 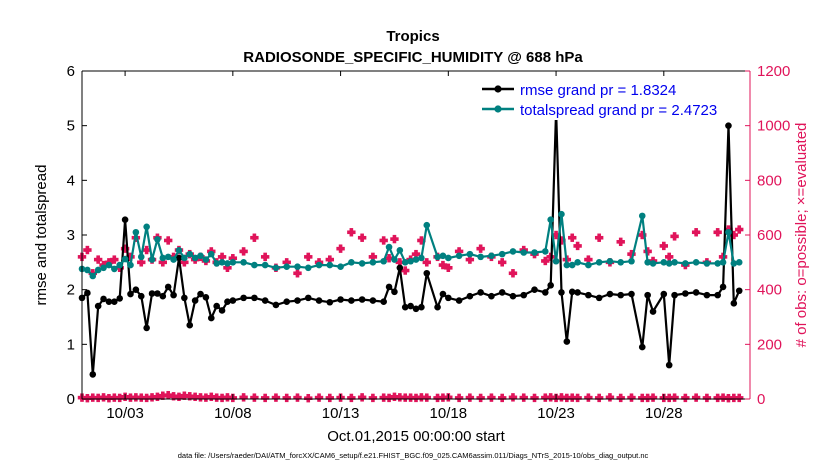 What do you see at coordinates (769, 290) in the screenshot?
I see `y-tick-label-right: 400` at bounding box center [769, 290].